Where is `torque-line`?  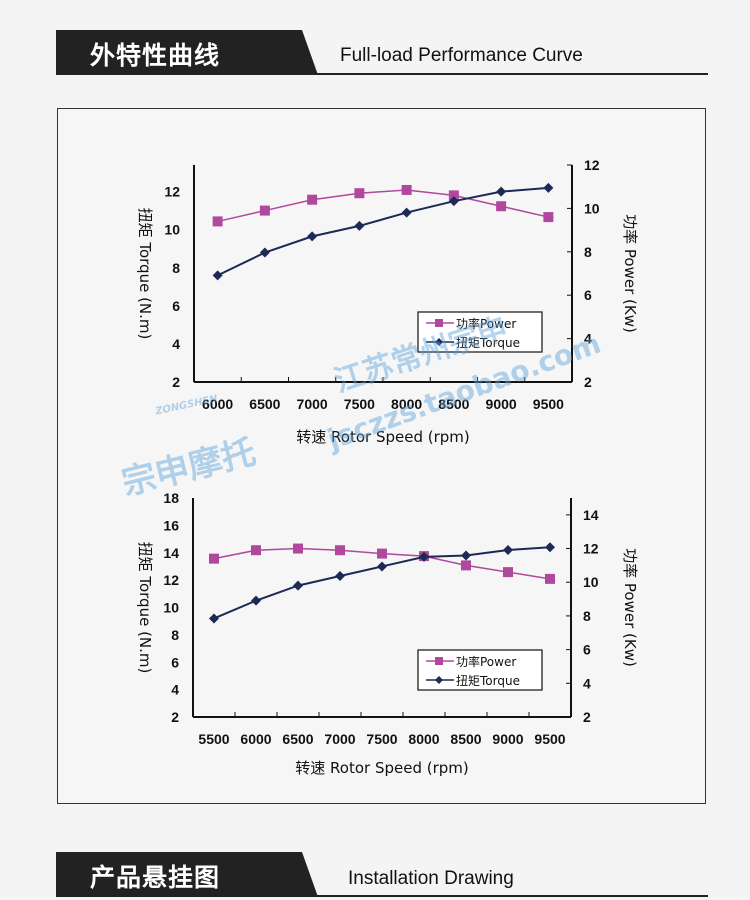
torque-line is located at coordinates (383, 231).